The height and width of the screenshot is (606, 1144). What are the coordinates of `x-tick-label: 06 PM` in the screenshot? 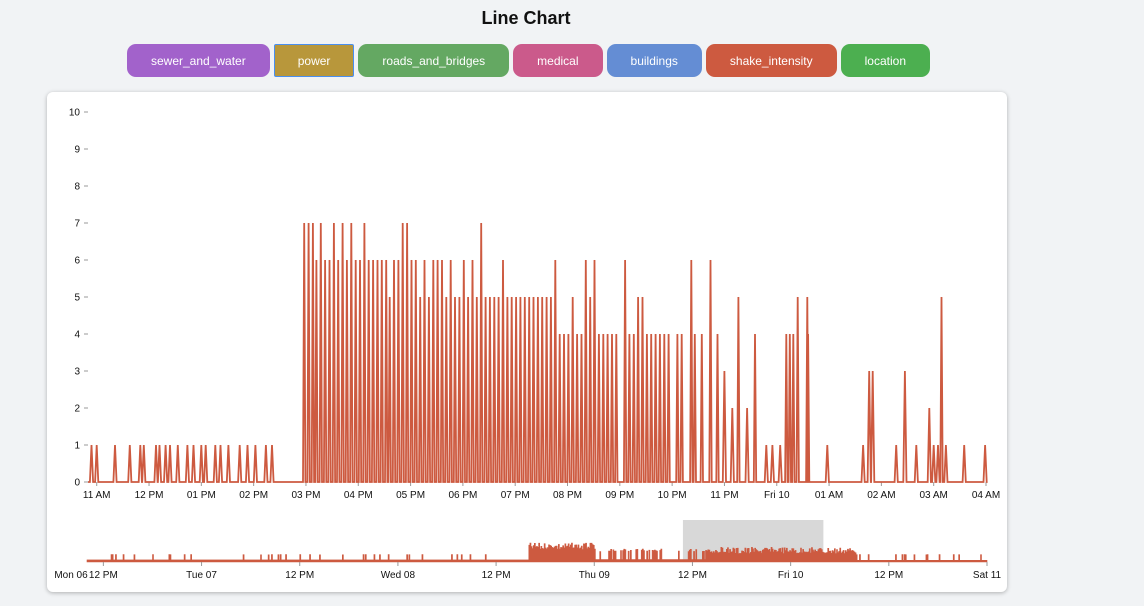 It's located at (462, 495).